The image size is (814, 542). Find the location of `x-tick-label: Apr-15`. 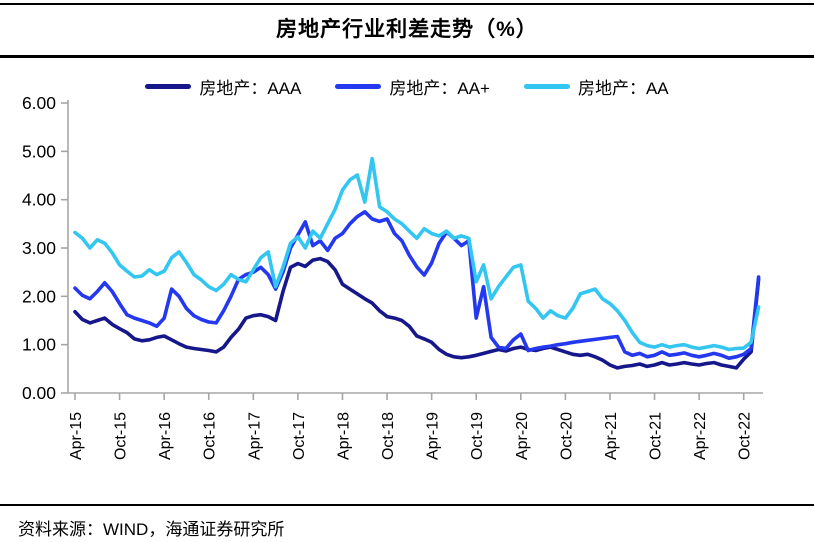

x-tick-label: Apr-15 is located at coordinates (76, 436).